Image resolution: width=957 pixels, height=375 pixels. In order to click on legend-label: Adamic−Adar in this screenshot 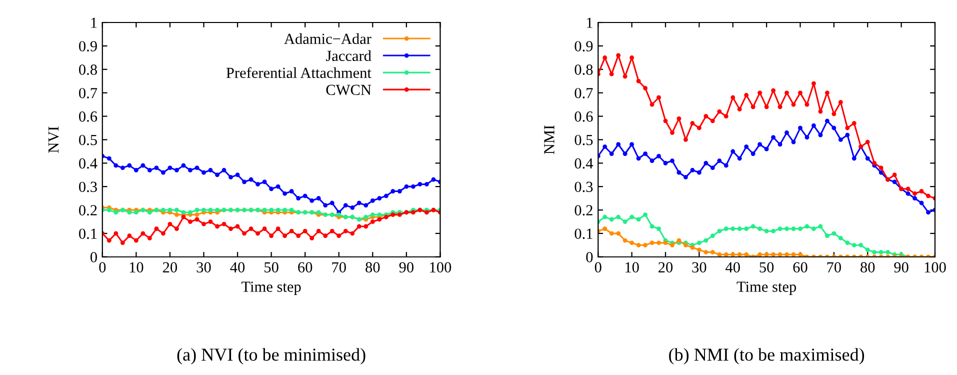, I will do `click(328, 38)`.